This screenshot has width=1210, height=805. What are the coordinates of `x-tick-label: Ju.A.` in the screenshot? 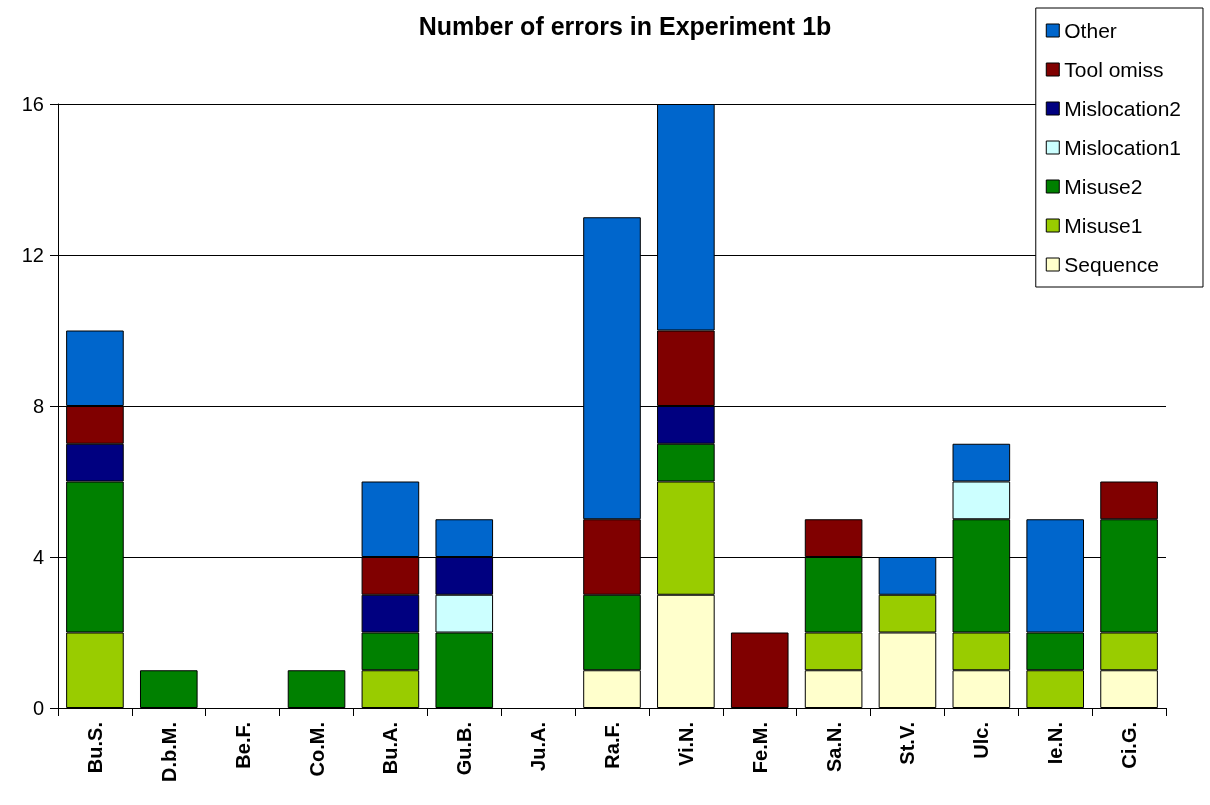 It's located at (538, 746).